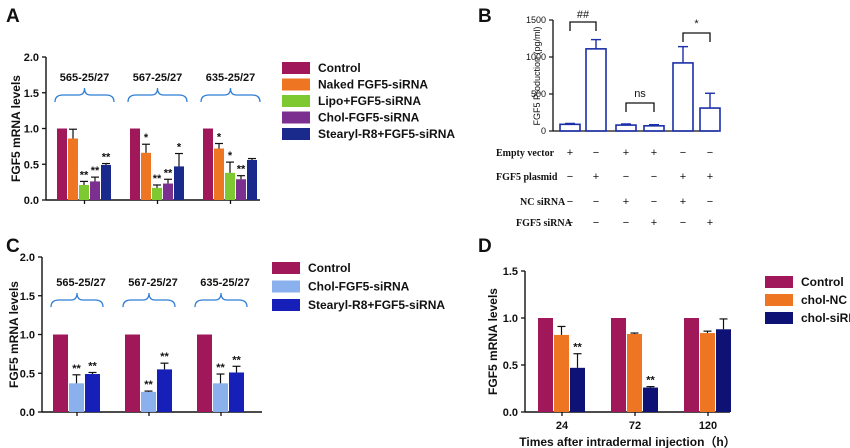 The image size is (850, 448). I want to click on panel-b-significance-label: ##, so click(583, 15).